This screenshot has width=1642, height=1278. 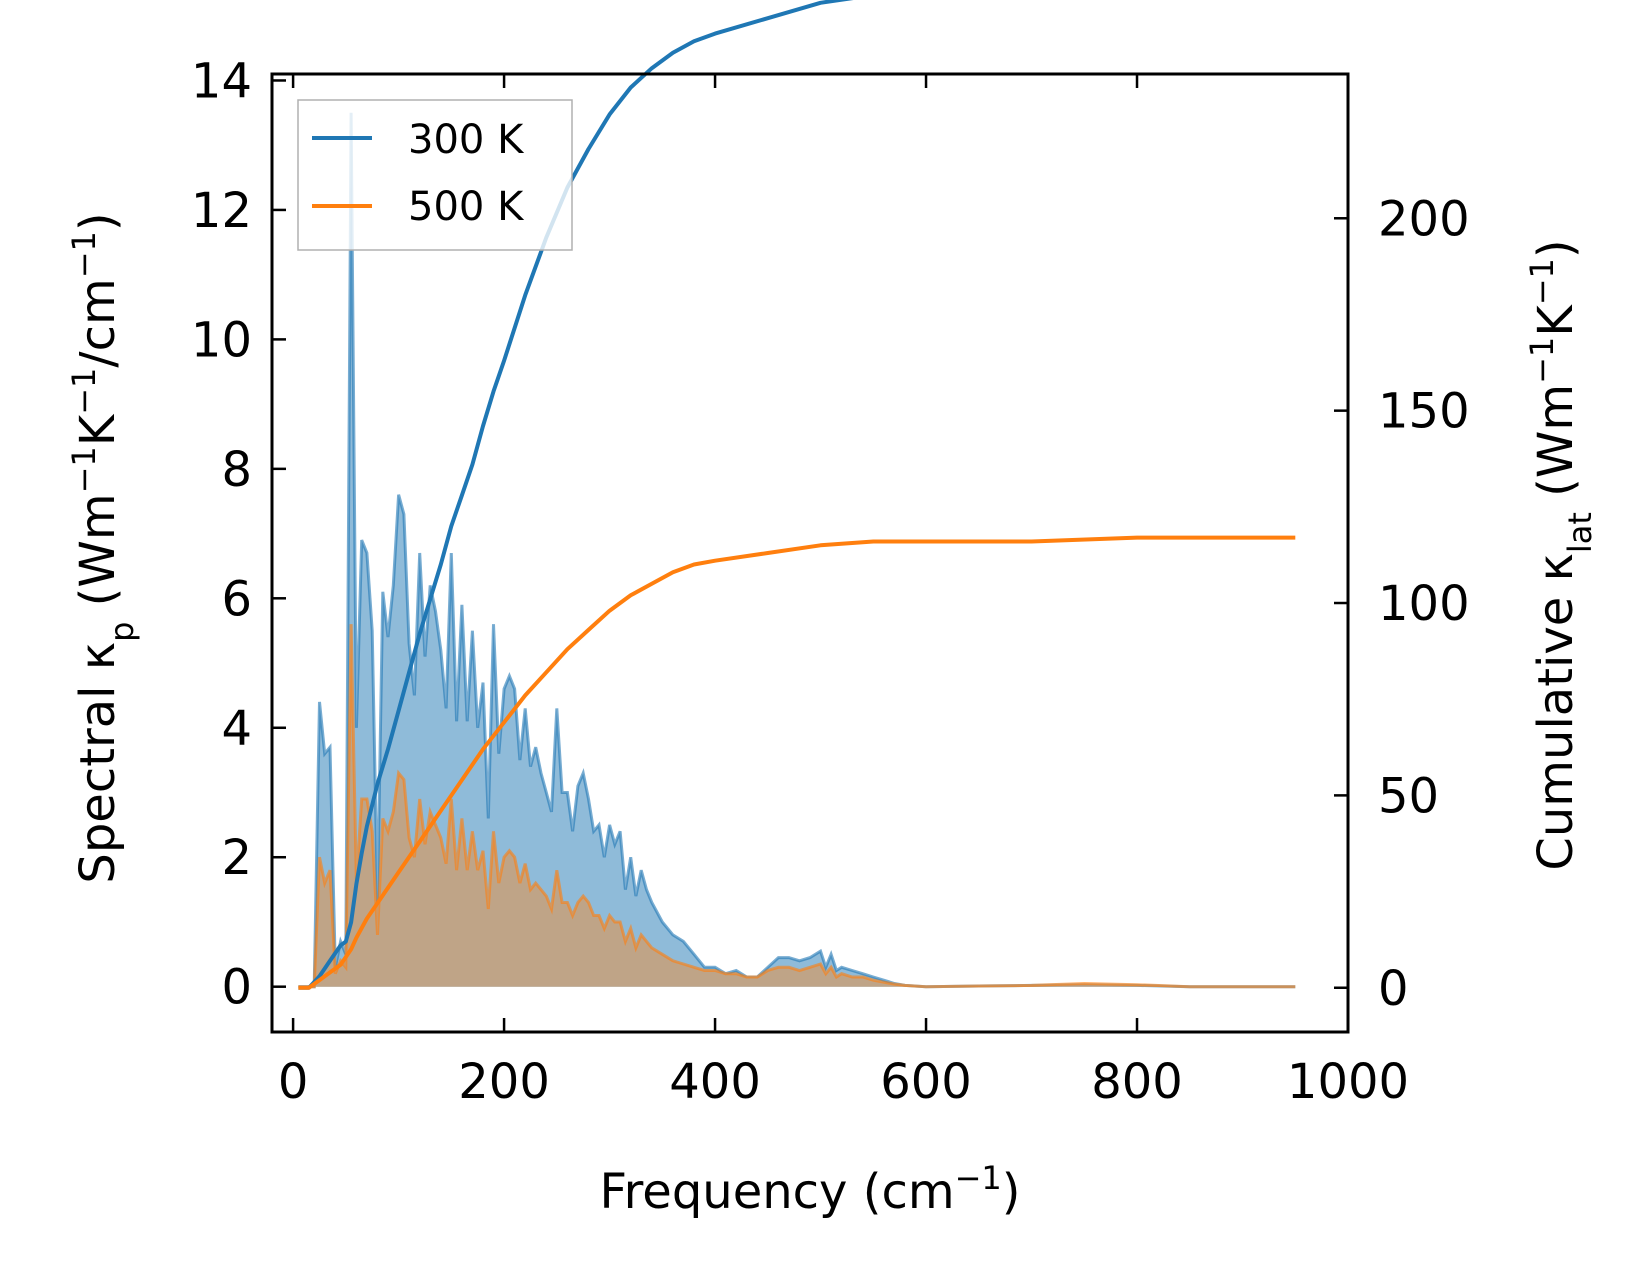 I want to click on legend-label-500k: 500 K, so click(x=466, y=207).